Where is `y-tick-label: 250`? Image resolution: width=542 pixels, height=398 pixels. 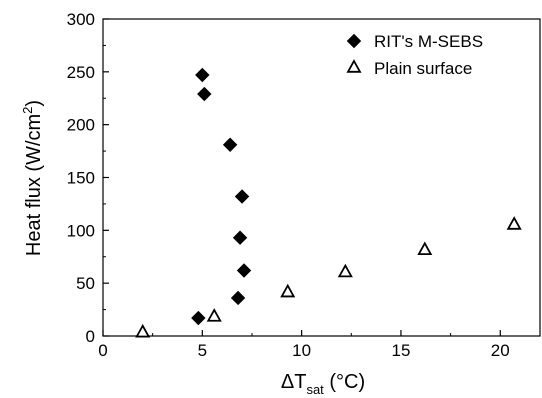 y-tick-label: 250 is located at coordinates (81, 72).